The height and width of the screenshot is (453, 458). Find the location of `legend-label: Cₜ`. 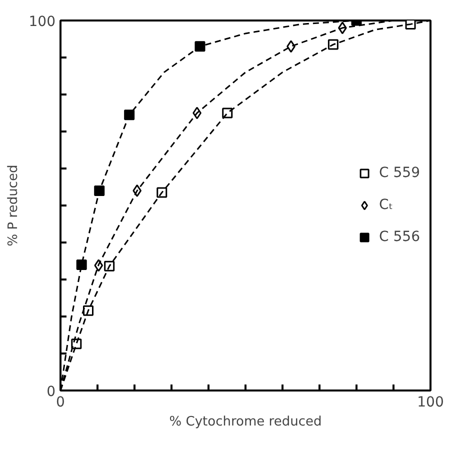

legend-label: Cₜ is located at coordinates (386, 205).